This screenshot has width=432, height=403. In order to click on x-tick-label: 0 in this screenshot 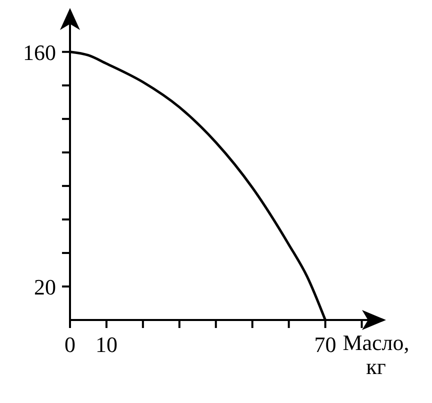, I will do `click(70, 344)`.